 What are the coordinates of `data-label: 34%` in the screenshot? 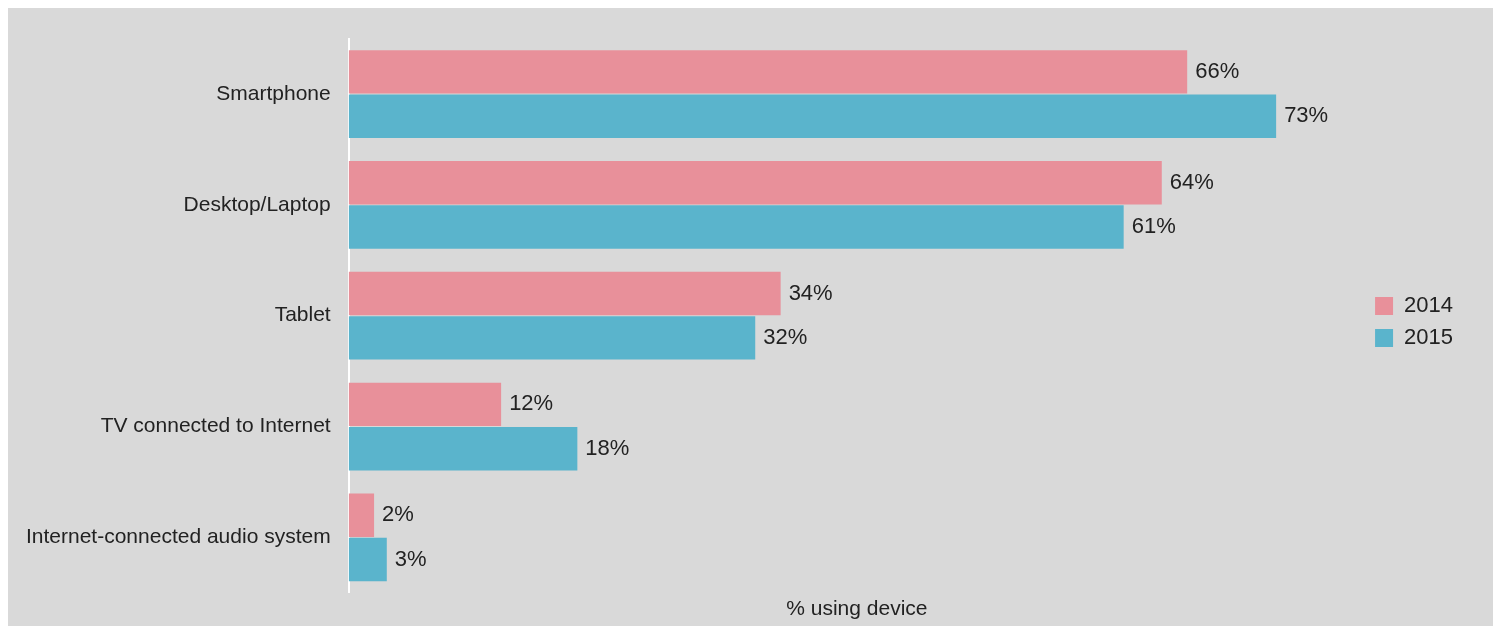 It's located at (810, 292).